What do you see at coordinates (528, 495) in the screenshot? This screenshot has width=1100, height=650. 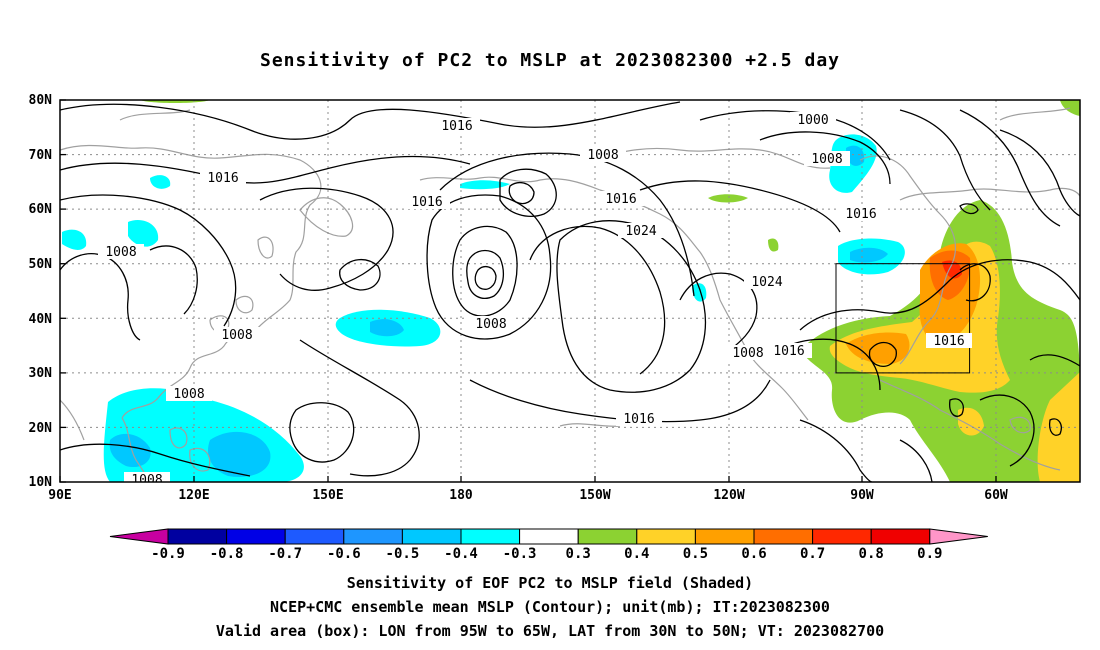 I see `longitude-labels: 90E 120E 150E 180 150W 120W 90W 60W` at bounding box center [528, 495].